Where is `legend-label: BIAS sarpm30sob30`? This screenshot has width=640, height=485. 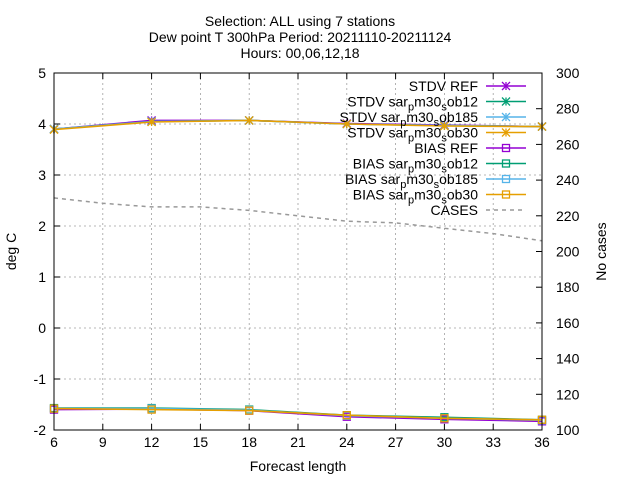 legend-label: BIAS sarpm30sob30 is located at coordinates (415, 197).